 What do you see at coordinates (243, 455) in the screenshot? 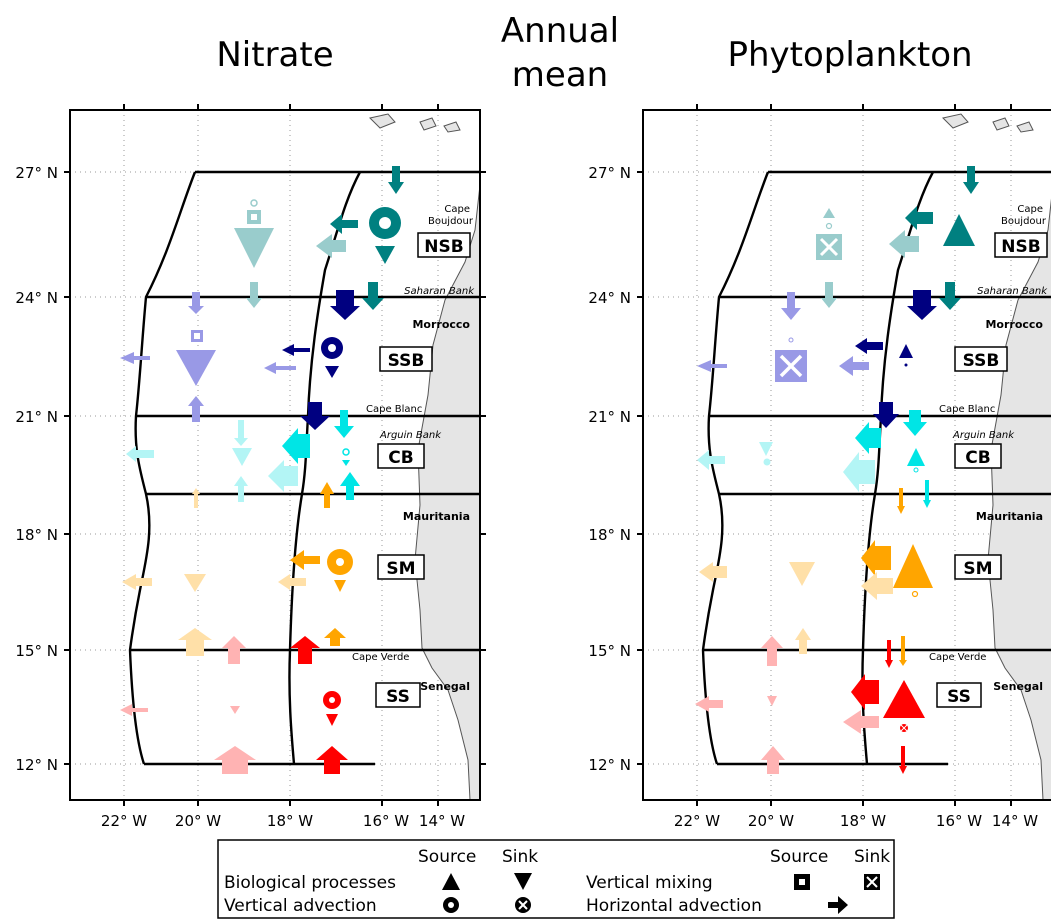
I see `nitrate-cb-symbols` at bounding box center [243, 455].